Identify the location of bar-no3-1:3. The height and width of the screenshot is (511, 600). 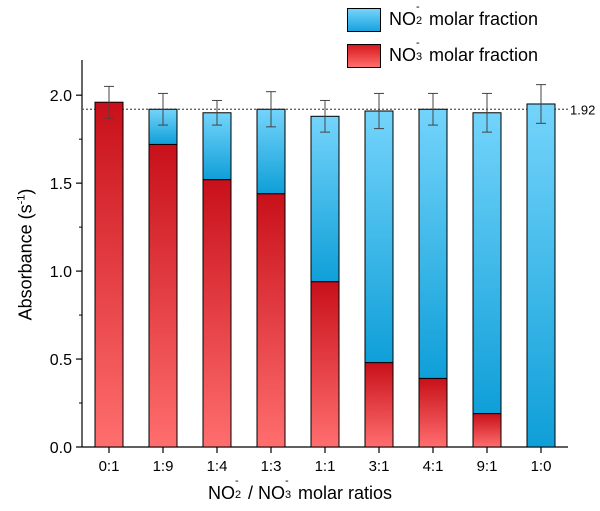
(271, 320).